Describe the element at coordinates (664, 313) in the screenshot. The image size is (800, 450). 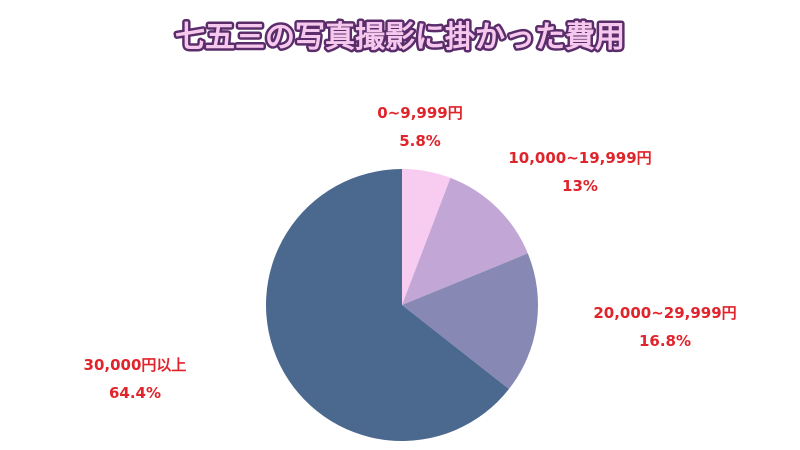
I see `slice-category-label: 20,000~29,999円` at that location.